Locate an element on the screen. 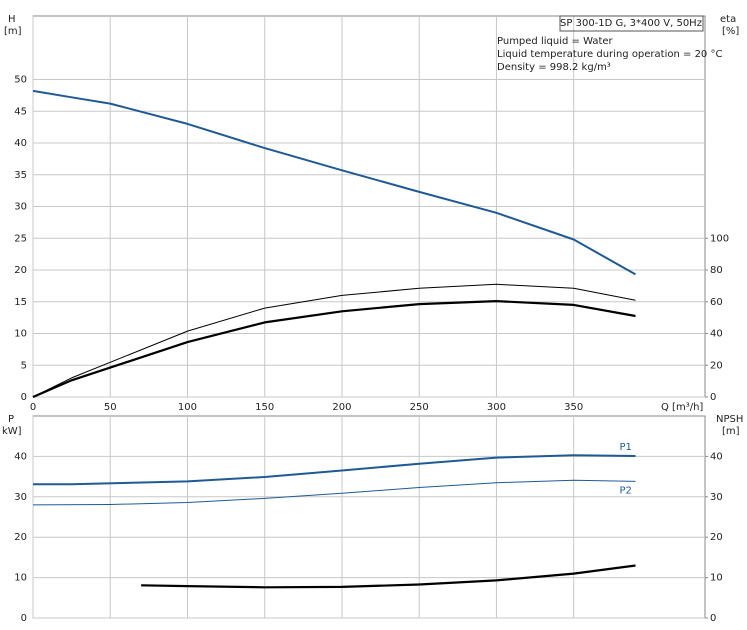 The width and height of the screenshot is (747, 630). y-tick-label: 5 is located at coordinates (24, 365).